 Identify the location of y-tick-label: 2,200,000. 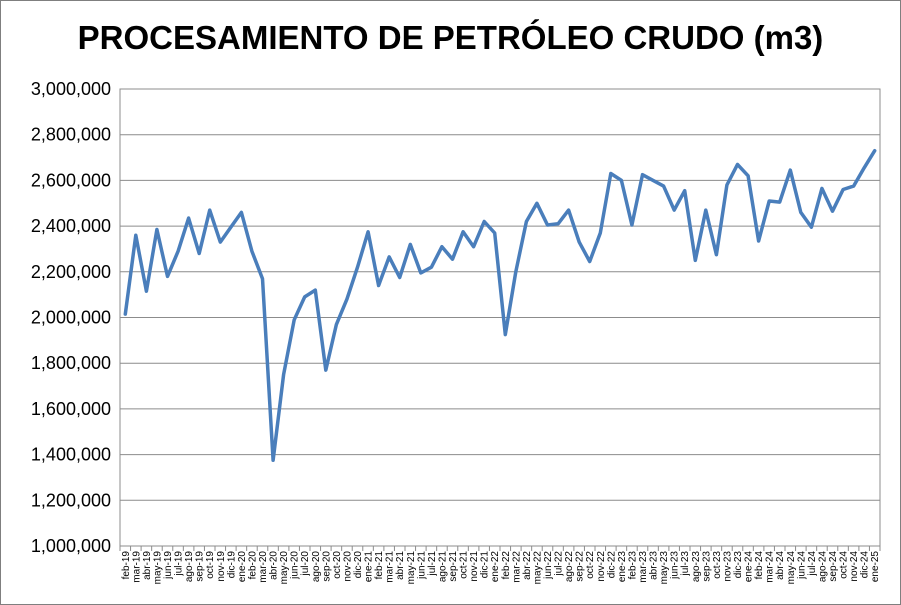
(71, 272).